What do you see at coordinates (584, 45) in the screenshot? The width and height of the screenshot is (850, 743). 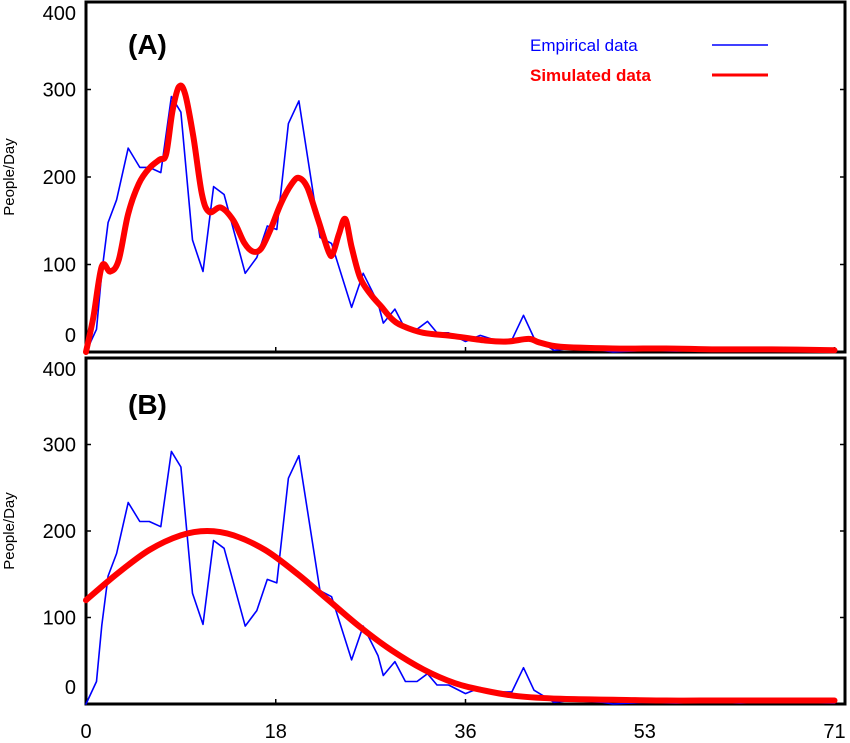 I see `legend-empirical-label: Empirical data` at bounding box center [584, 45].